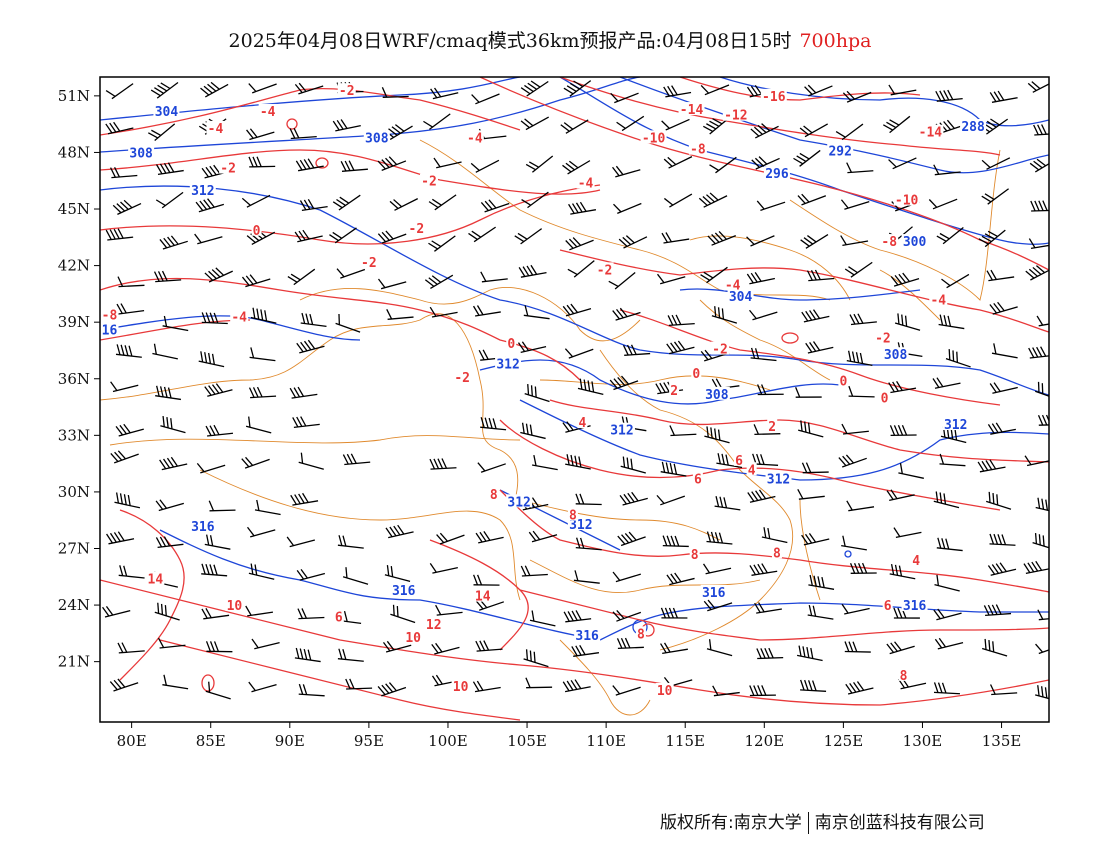  What do you see at coordinates (1002, 741) in the screenshot?
I see `x-tick-label: 135E` at bounding box center [1002, 741].